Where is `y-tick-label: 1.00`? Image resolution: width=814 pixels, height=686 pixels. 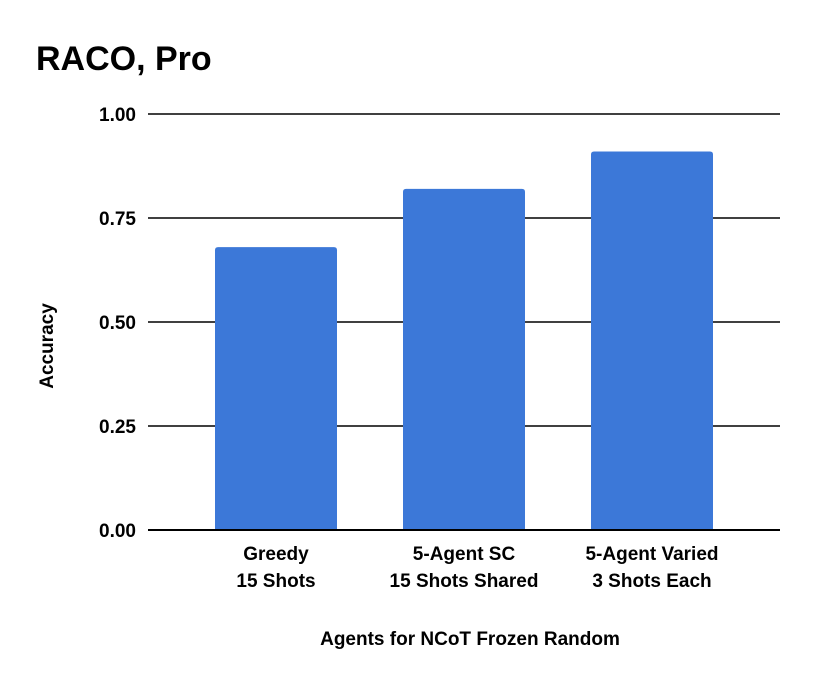
y-tick-label: 1.00 is located at coordinates (117, 115).